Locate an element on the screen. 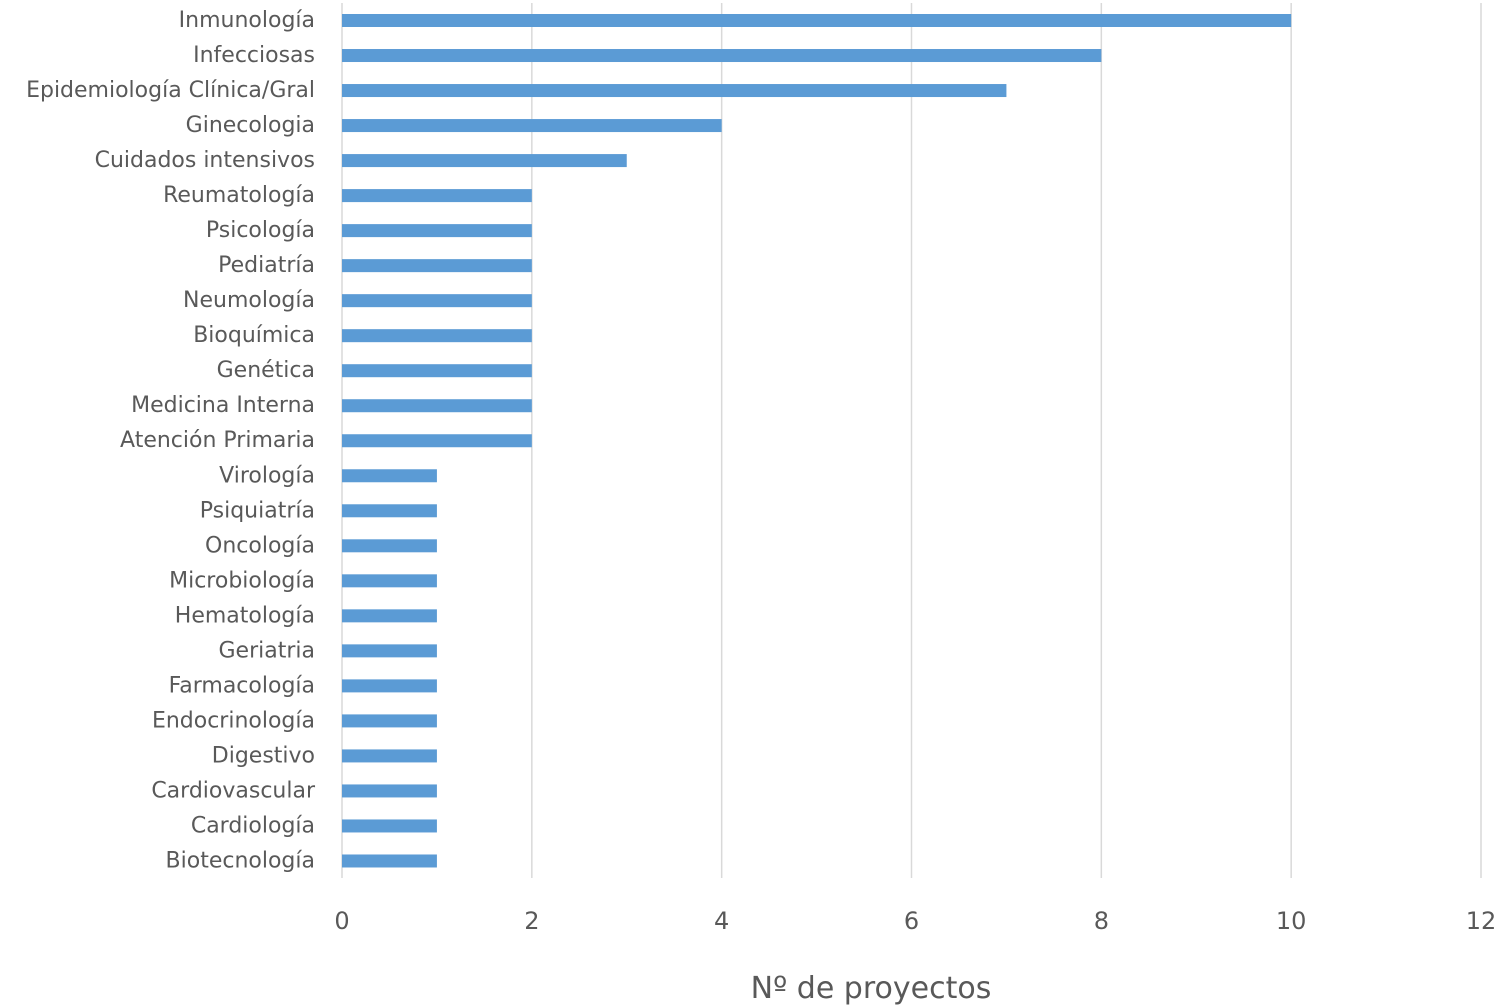 This screenshot has width=1503, height=1006. category-label: Microbiología is located at coordinates (242, 580).